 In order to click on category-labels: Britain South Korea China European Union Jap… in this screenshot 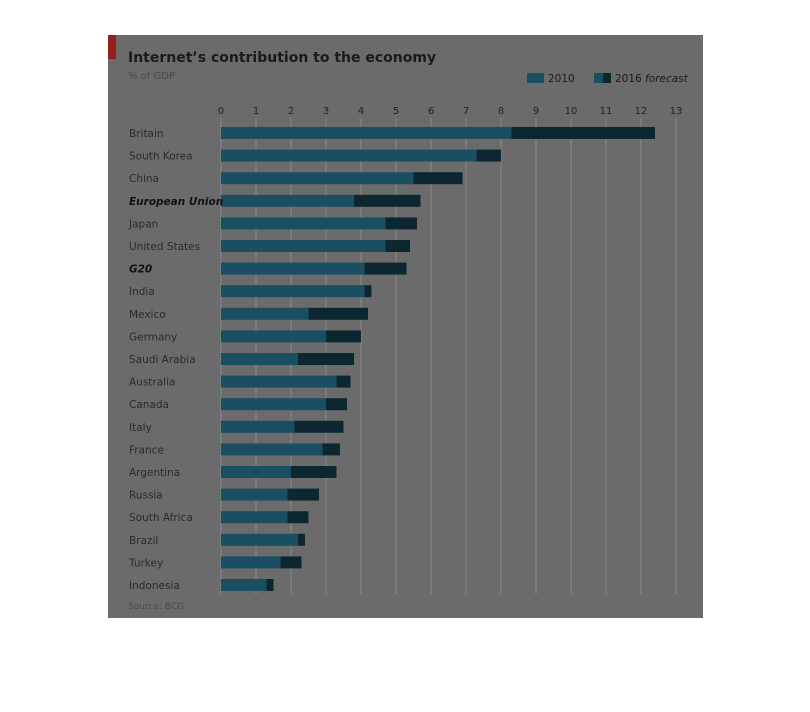, I will do `click(175, 360)`.